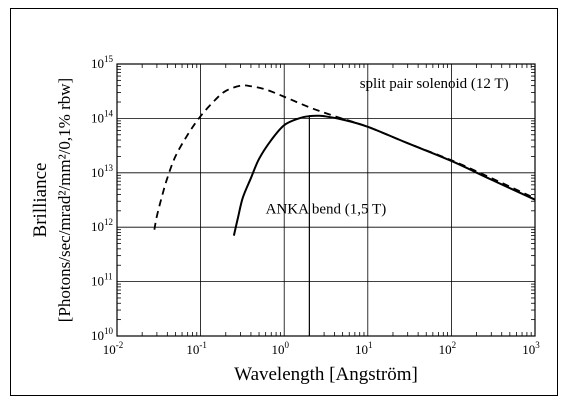  Describe the element at coordinates (434, 84) in the screenshot. I see `annotation-split-pair-solenoid: split pair solenoid (12 T)` at that location.